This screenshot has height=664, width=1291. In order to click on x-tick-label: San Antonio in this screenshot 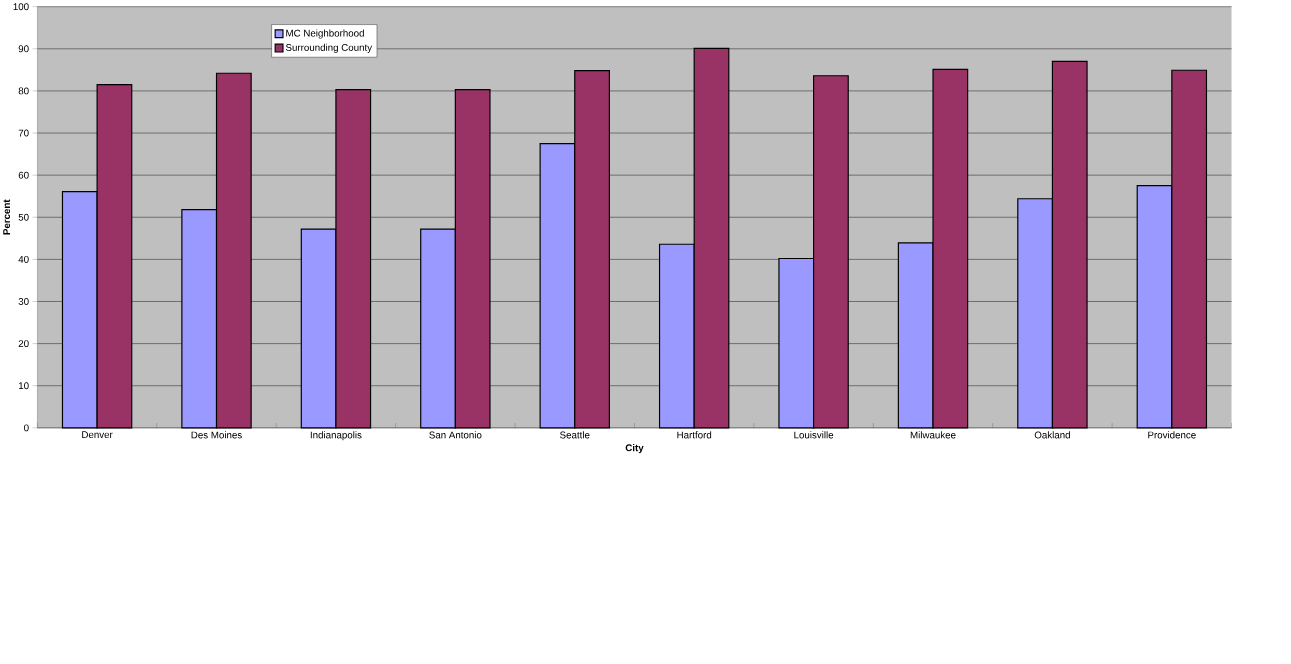, I will do `click(455, 435)`.